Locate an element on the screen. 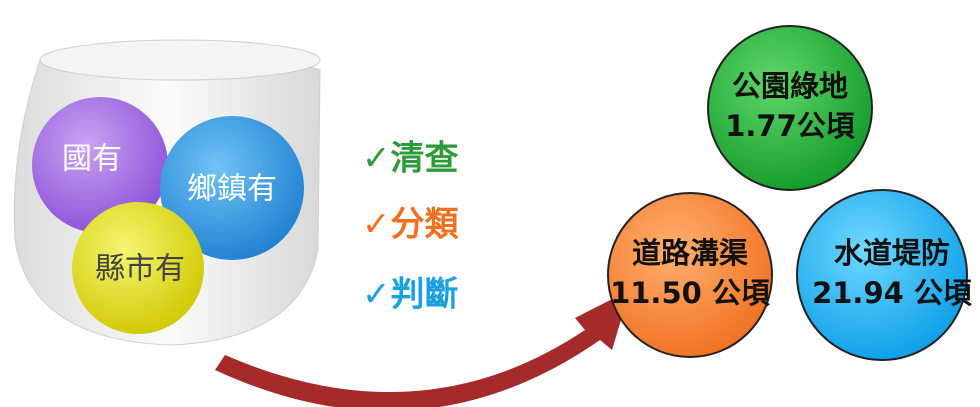 Image resolution: width=980 pixels, height=407 pixels. ownership-label: 鄉鎮有 is located at coordinates (232, 189).